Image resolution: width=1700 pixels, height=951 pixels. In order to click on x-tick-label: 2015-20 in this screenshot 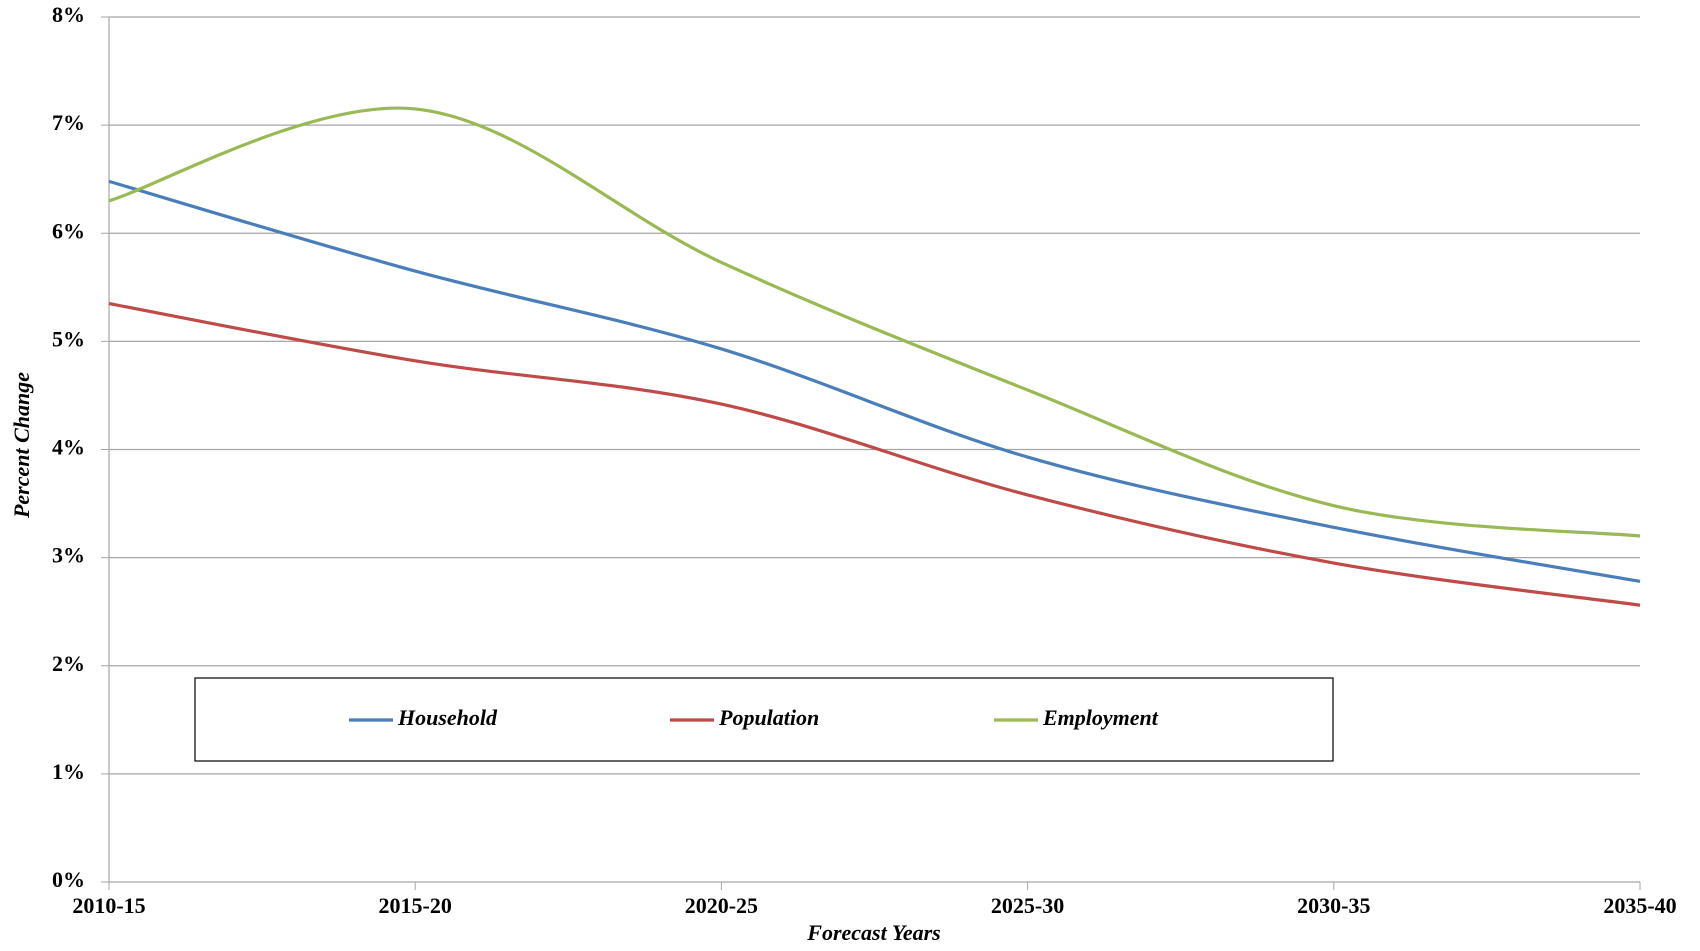, I will do `click(415, 905)`.